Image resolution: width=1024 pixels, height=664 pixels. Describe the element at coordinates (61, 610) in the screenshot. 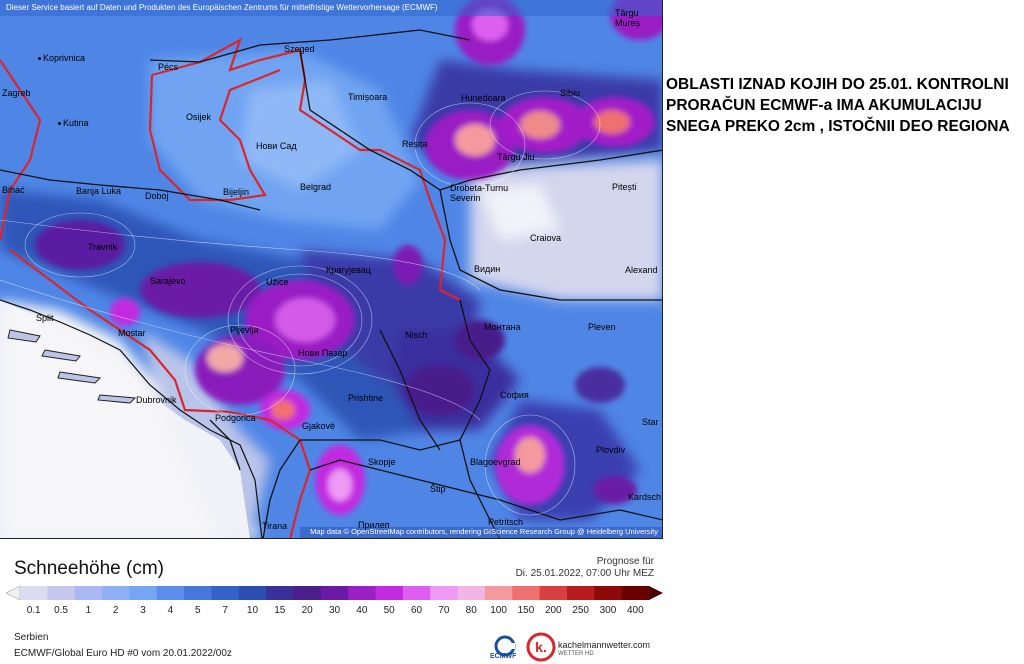

I see `scale-tick-label: 0.5` at that location.